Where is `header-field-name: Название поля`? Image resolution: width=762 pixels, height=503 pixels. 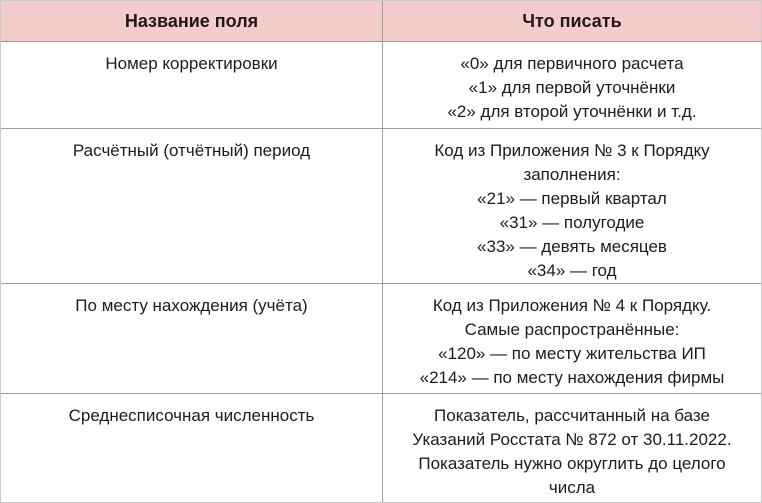
header-field-name: Название поля is located at coordinates (192, 21).